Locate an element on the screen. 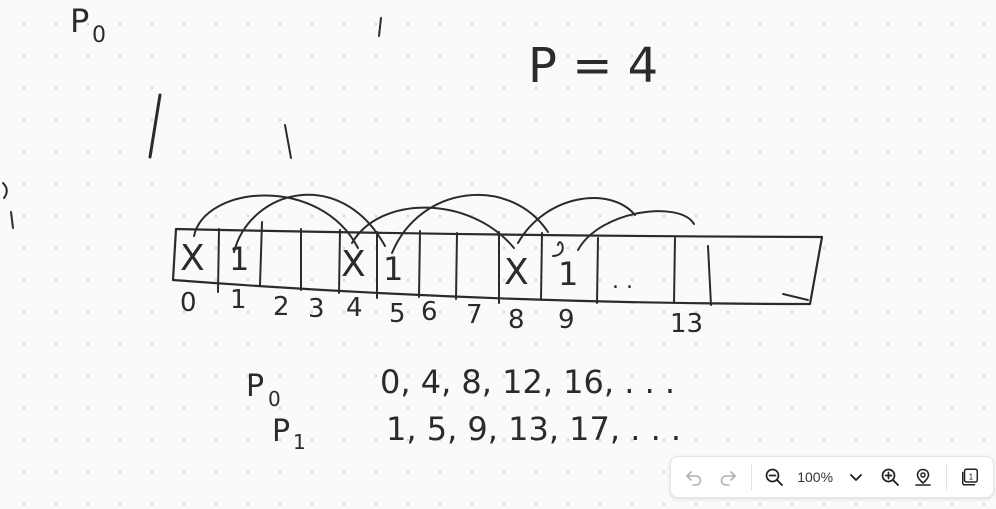  redo-icon is located at coordinates (728, 478).